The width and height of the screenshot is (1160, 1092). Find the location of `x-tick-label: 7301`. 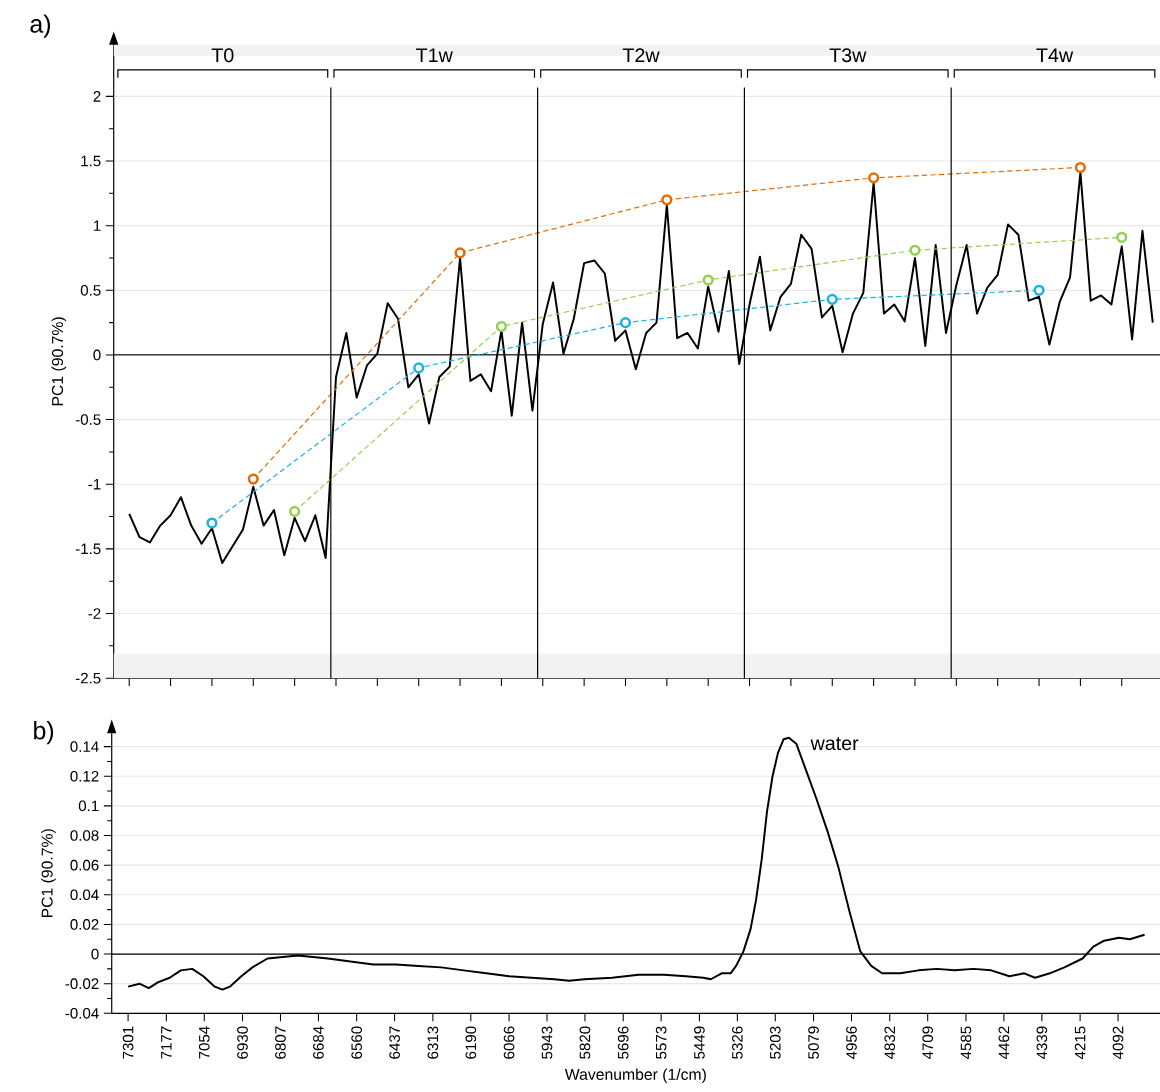

x-tick-label: 7301 is located at coordinates (128, 1042).